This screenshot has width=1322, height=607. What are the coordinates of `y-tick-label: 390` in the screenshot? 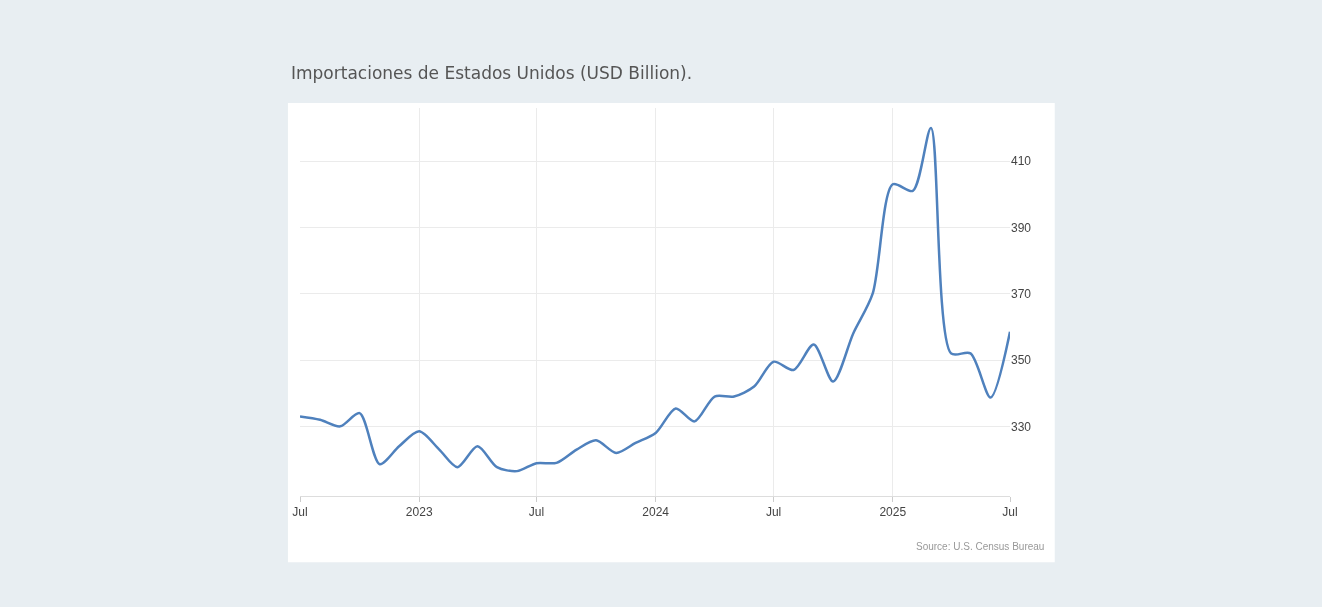 It's located at (1021, 227).